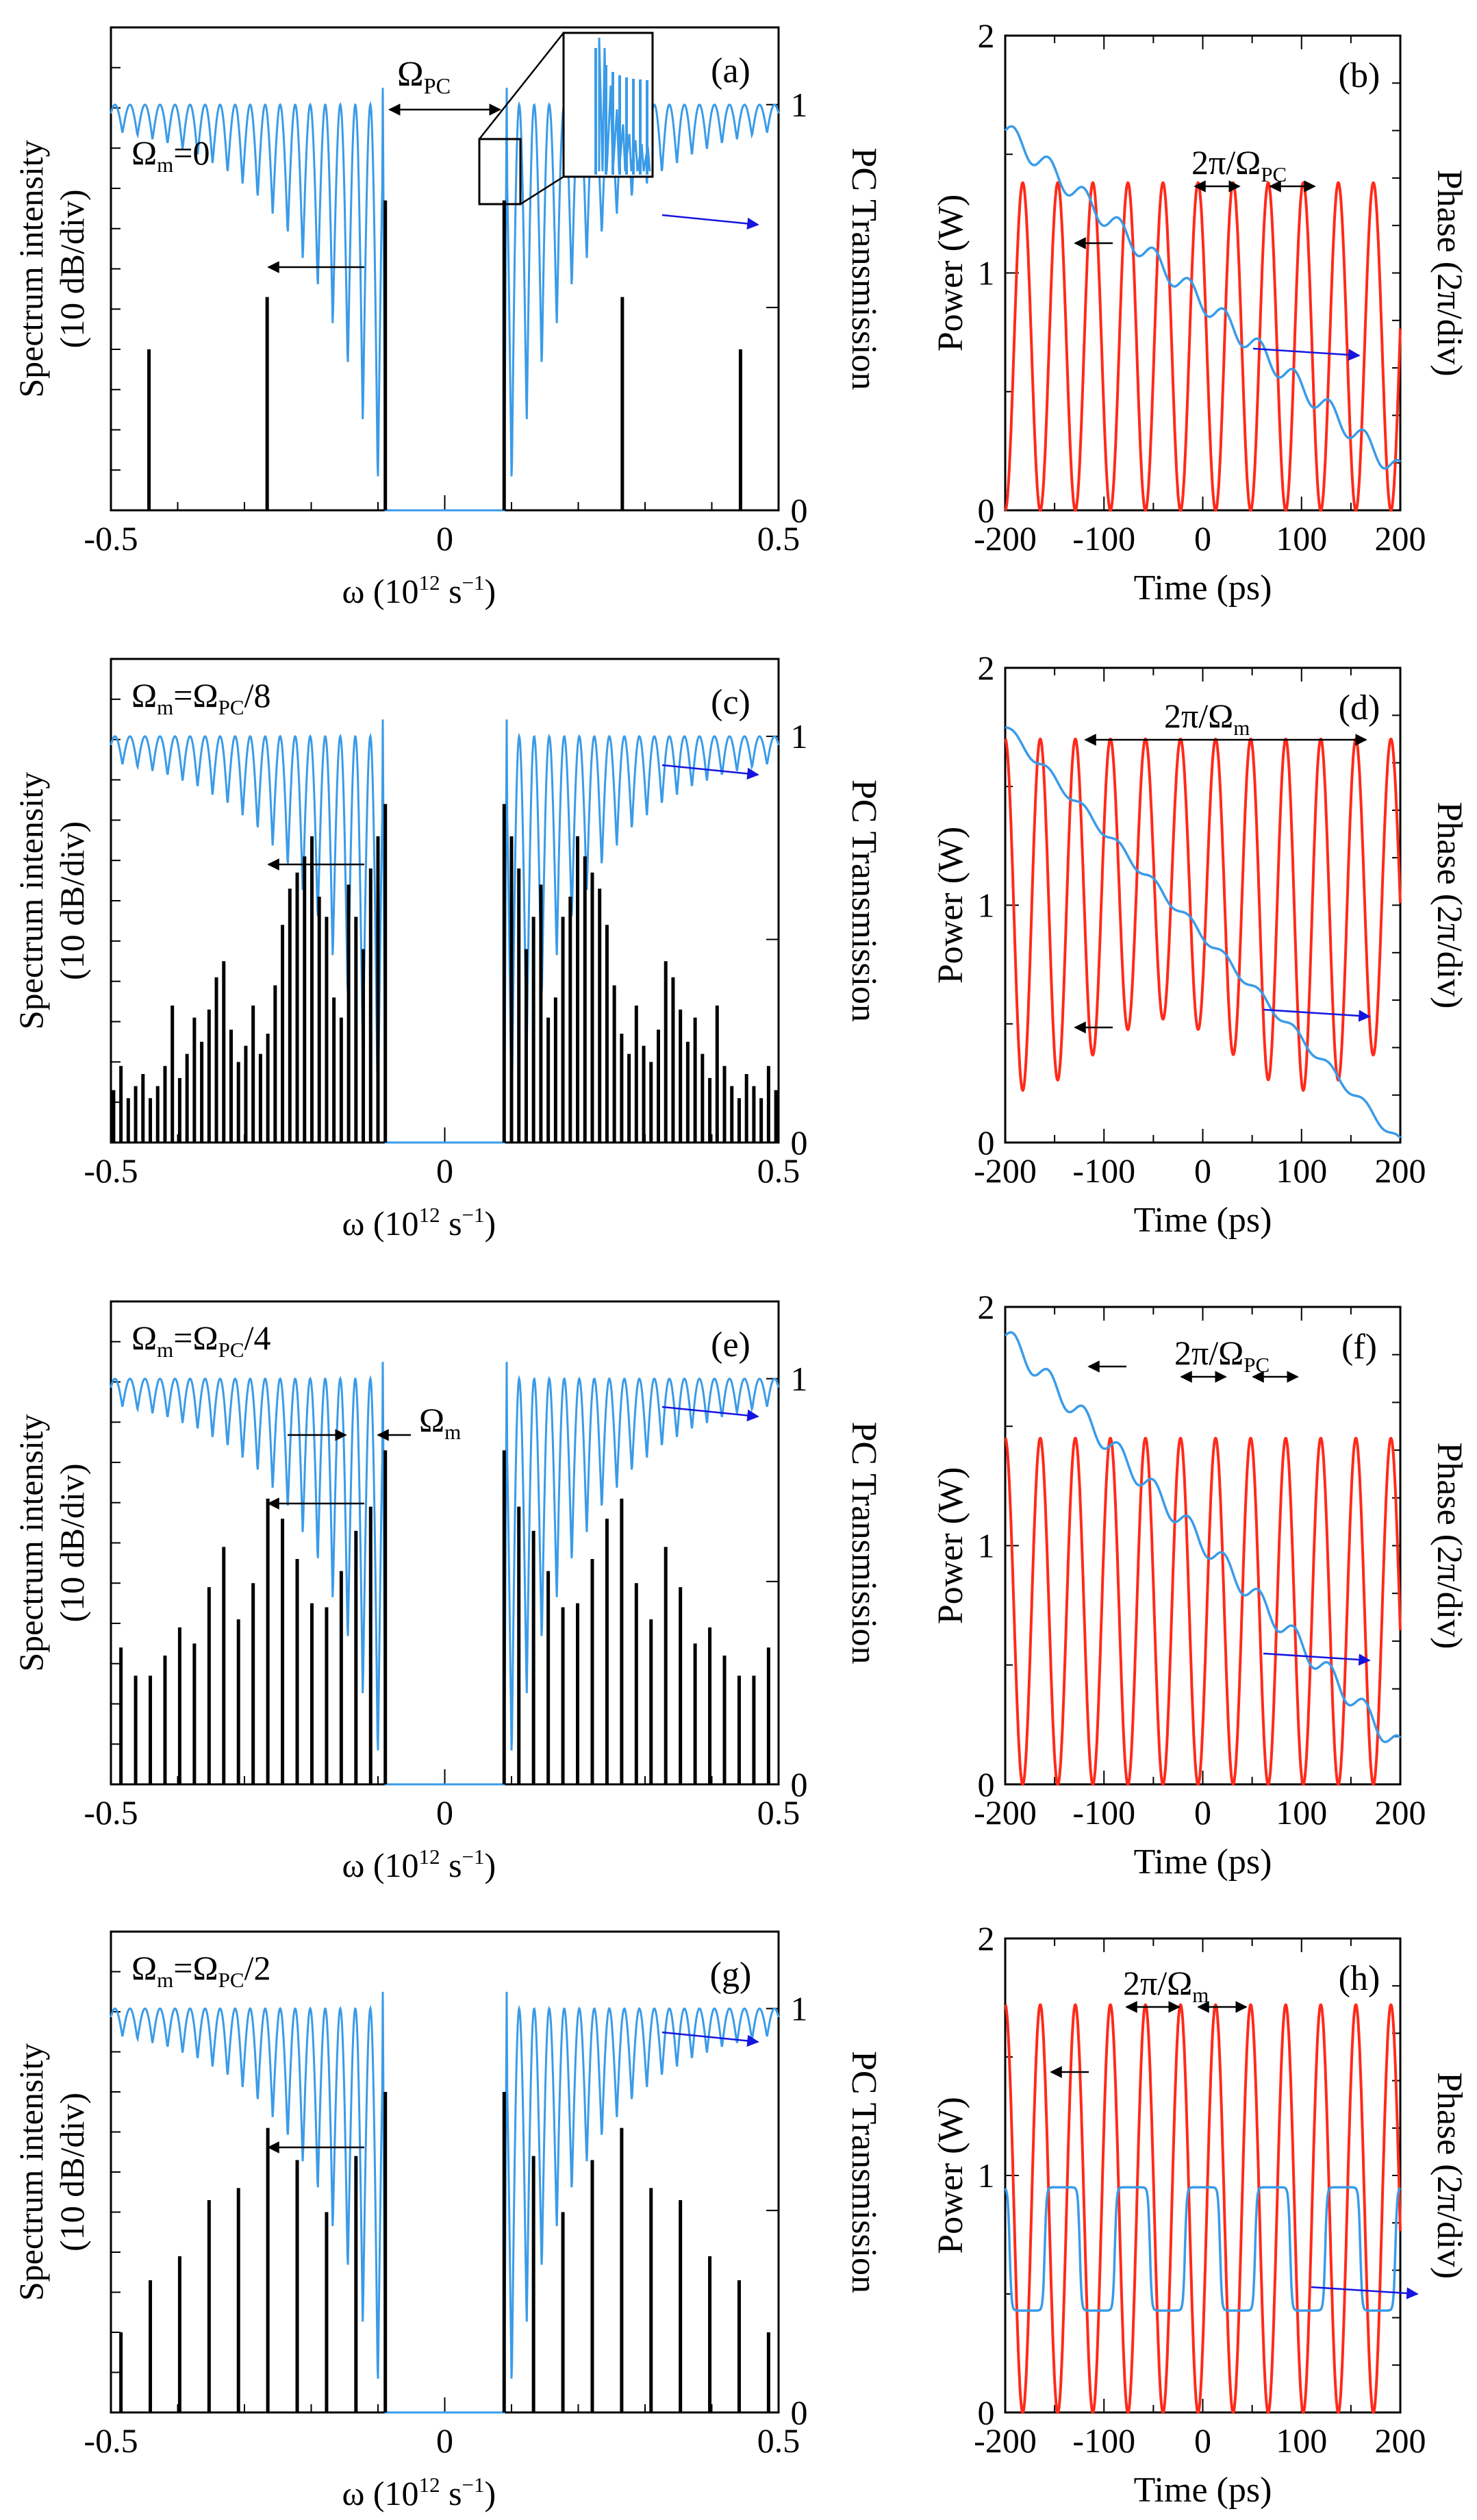 The width and height of the screenshot is (1477, 2520). What do you see at coordinates (429, 1857) in the screenshot?
I see `x-axis-label-part: 12` at bounding box center [429, 1857].